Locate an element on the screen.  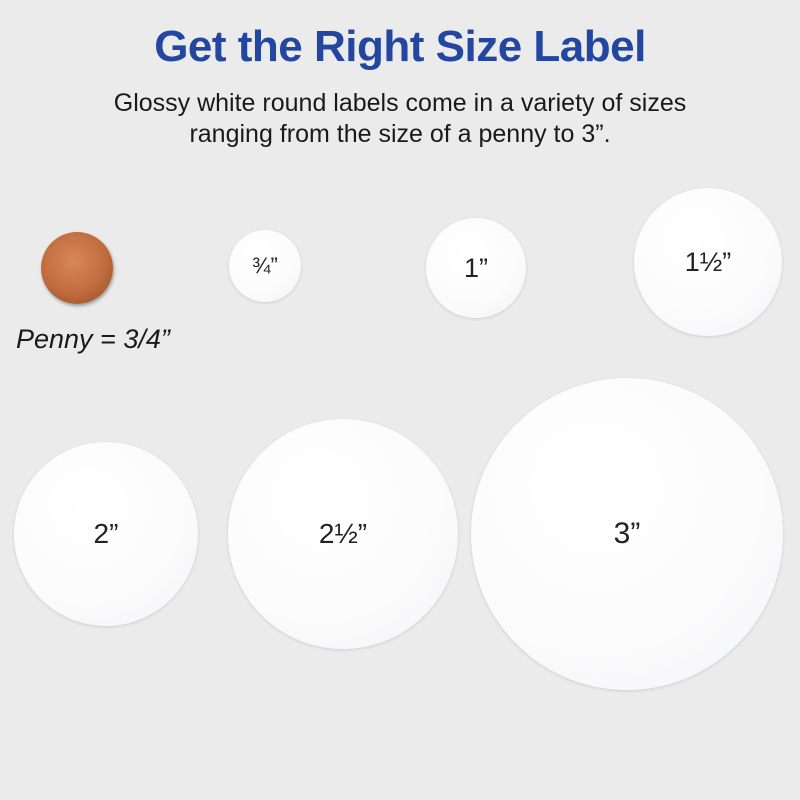
label-circle-1-half: 1½” is located at coordinates (708, 262).